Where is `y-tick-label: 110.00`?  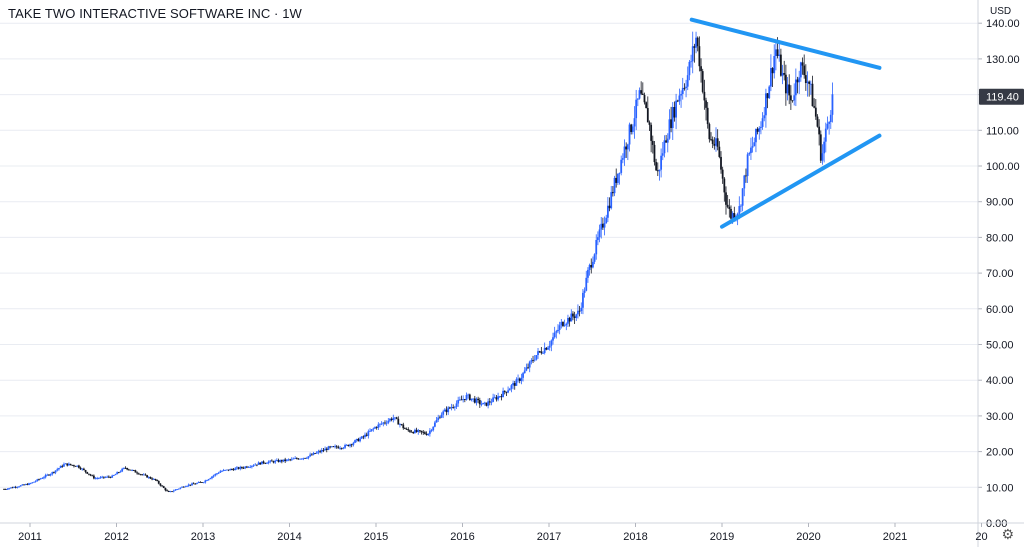 y-tick-label: 110.00 is located at coordinates (1002, 131).